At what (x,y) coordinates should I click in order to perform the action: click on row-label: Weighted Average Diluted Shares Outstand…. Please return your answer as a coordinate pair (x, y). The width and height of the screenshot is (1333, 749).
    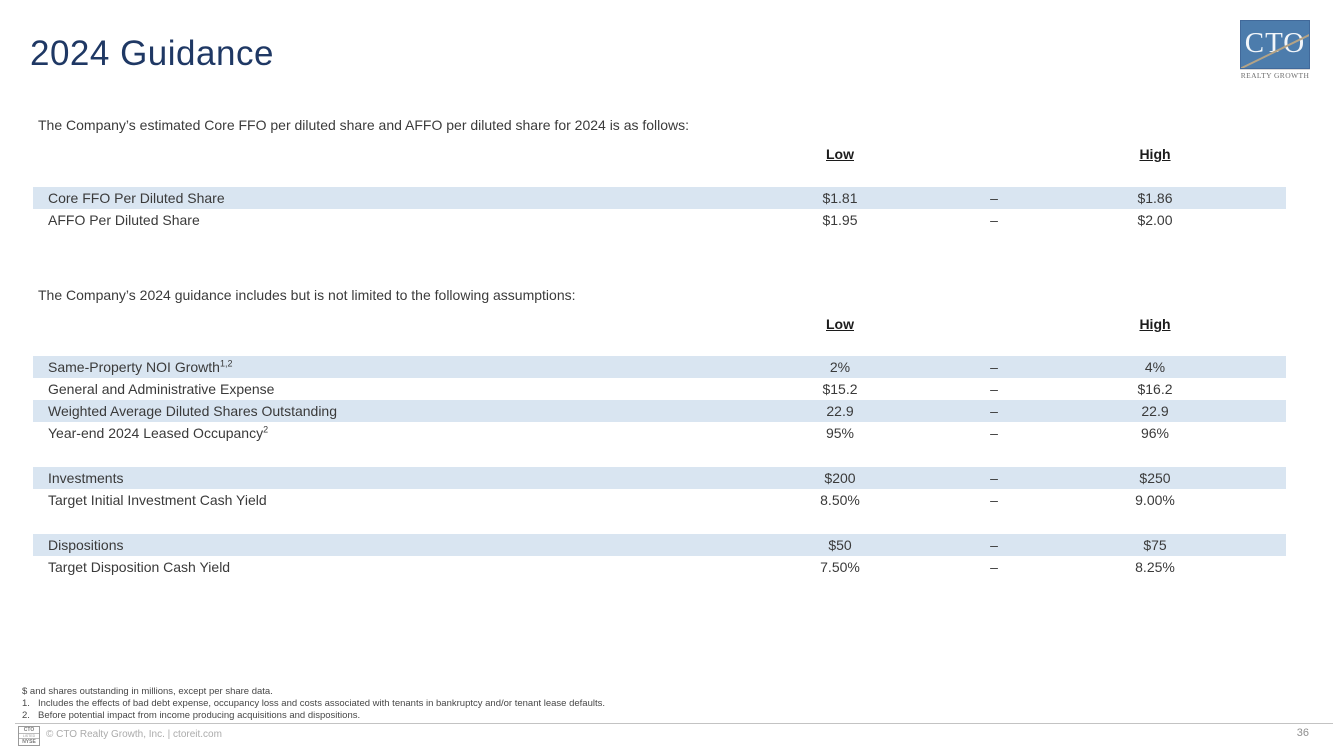
    Looking at the image, I should click on (193, 411).